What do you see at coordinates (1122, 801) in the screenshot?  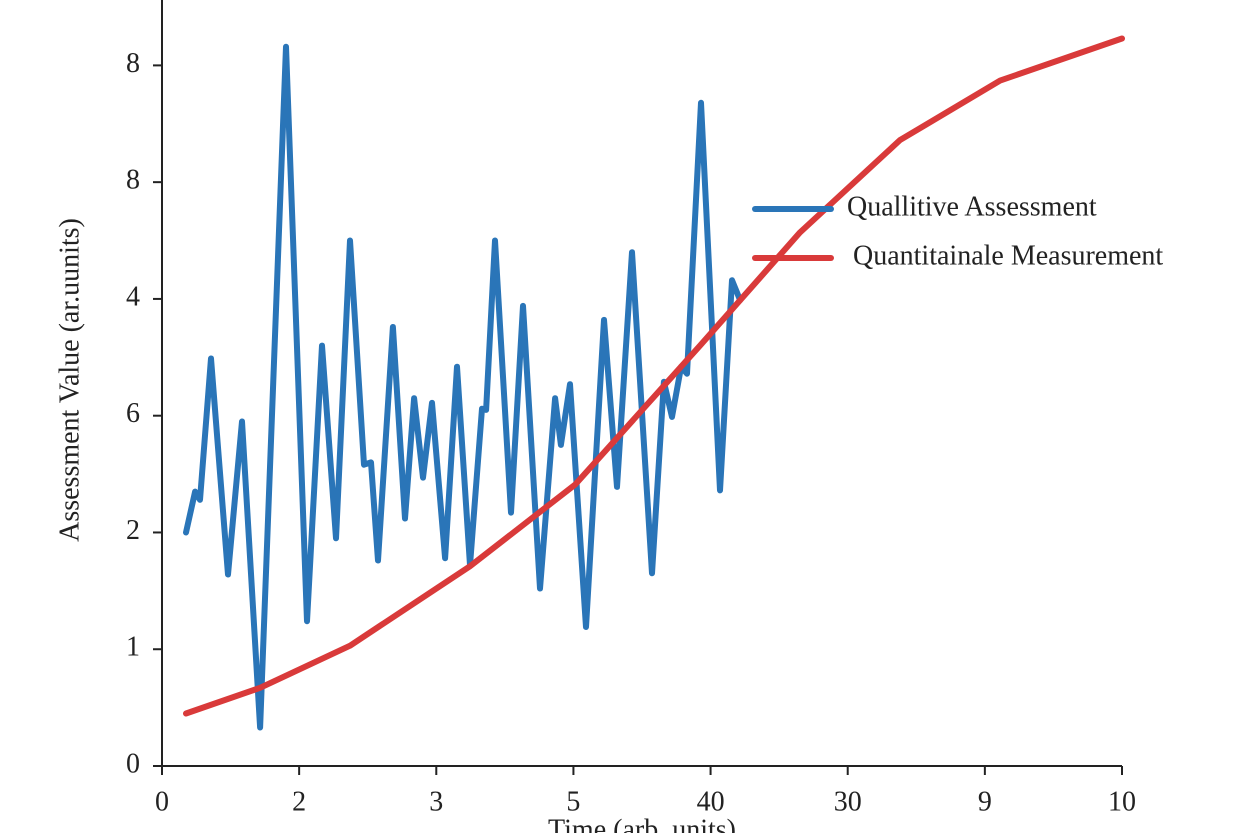 I see `x-tick-label: 10` at bounding box center [1122, 801].